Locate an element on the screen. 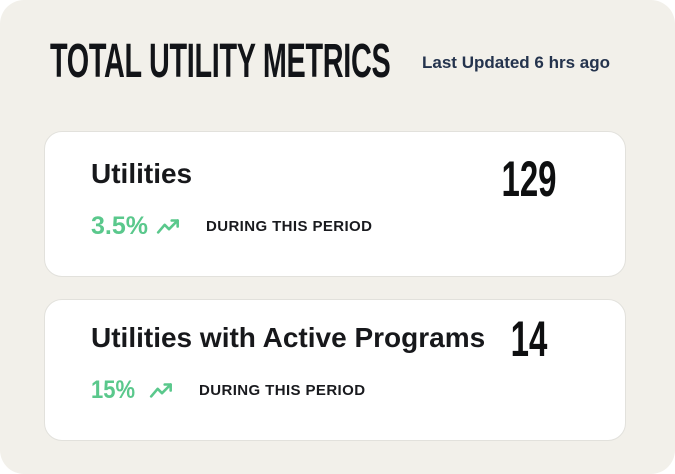 The image size is (675, 474). metric-trend-row: 15% DURING THIS PERIOD is located at coordinates (228, 390).